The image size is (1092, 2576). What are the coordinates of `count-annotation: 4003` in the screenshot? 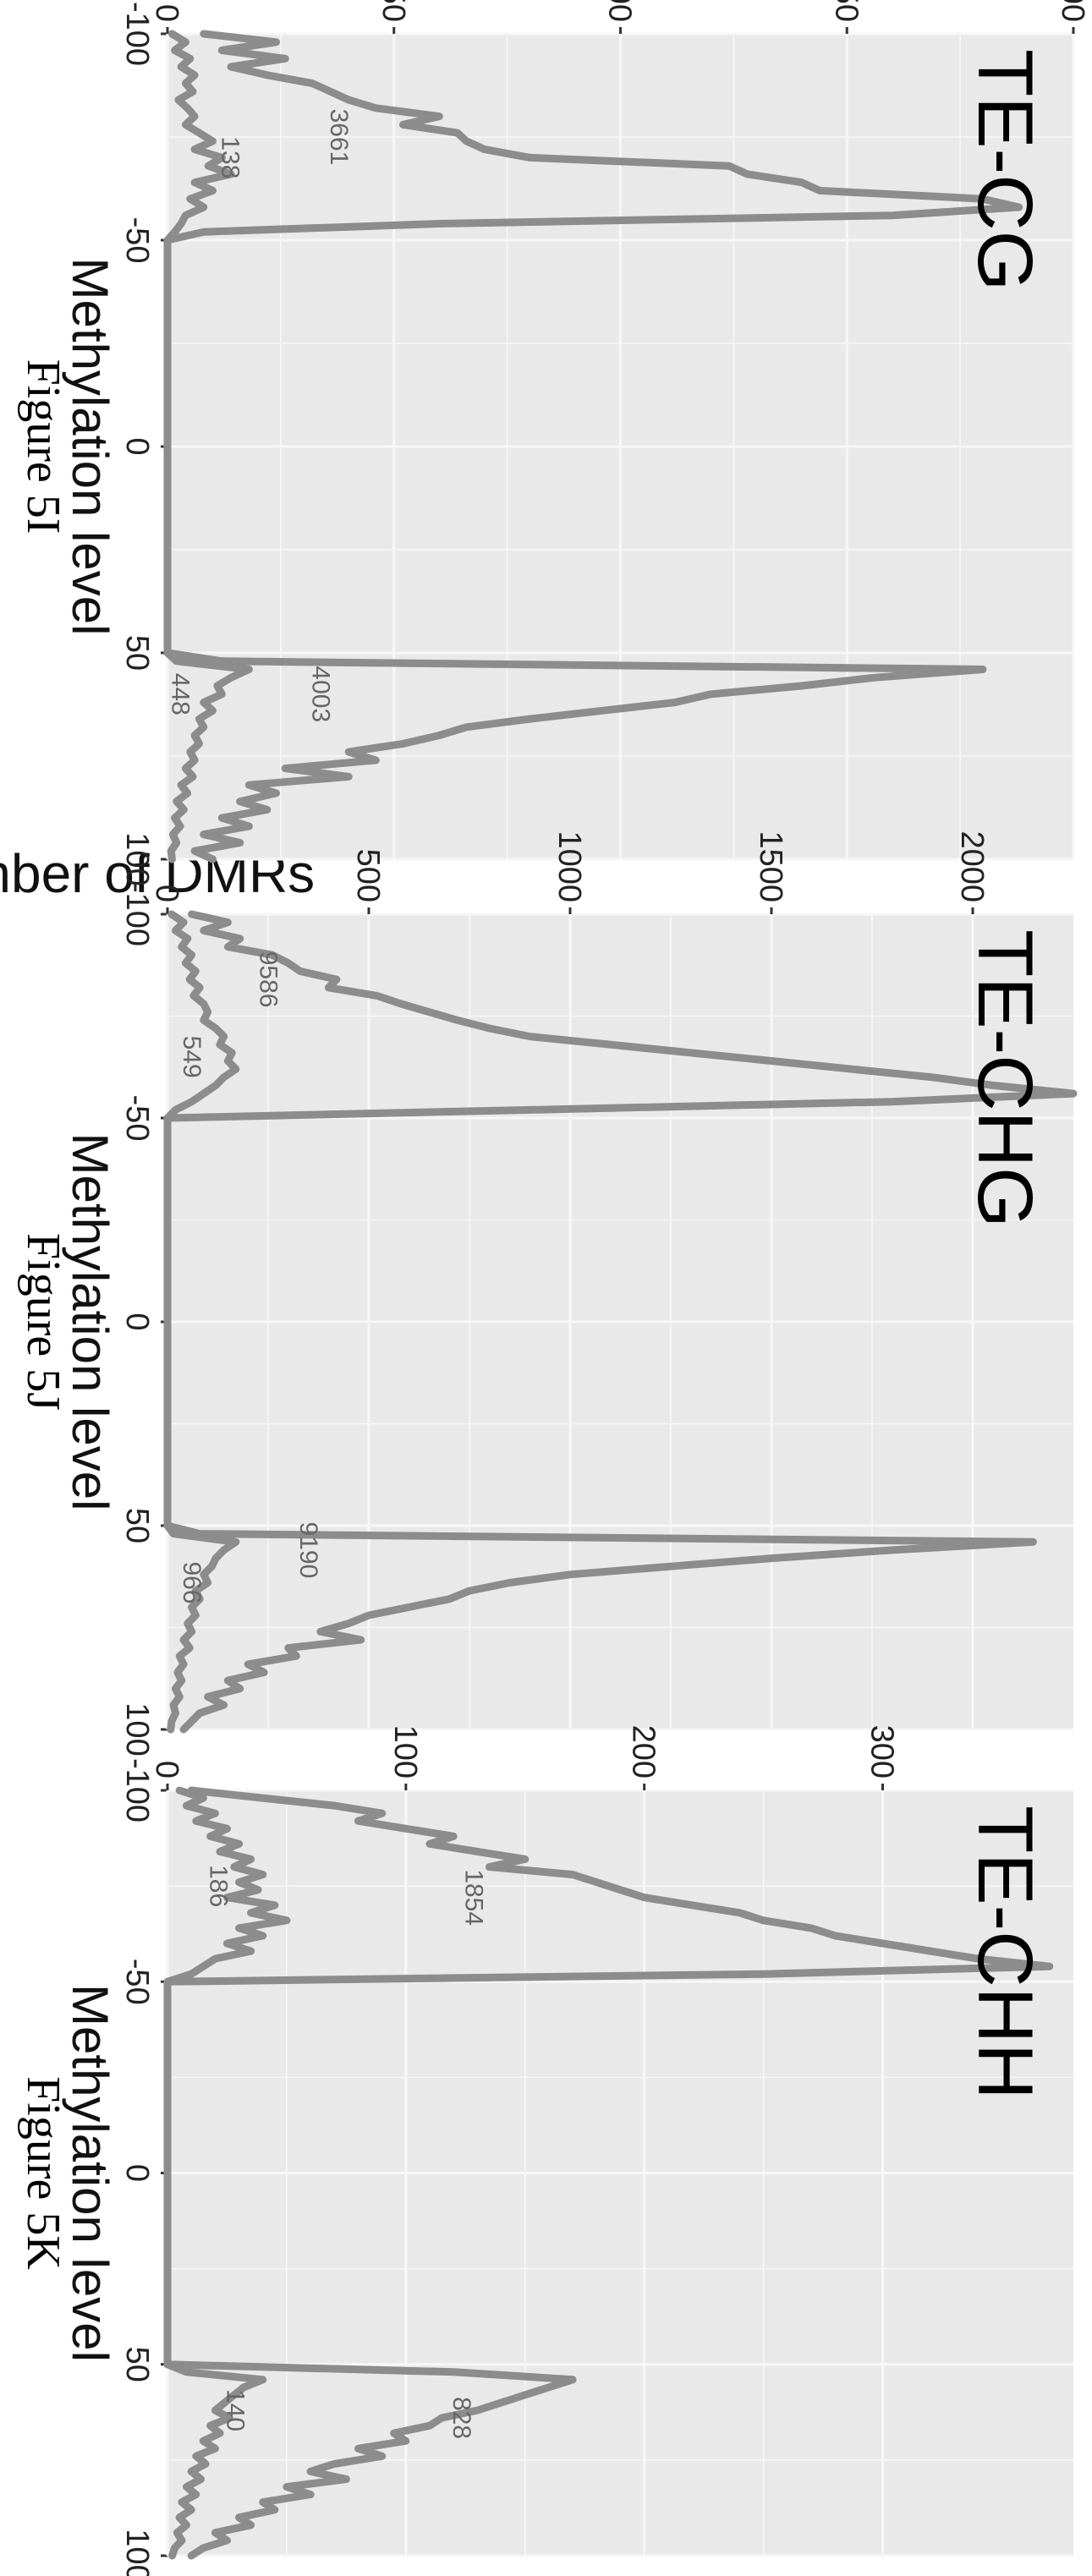 It's located at (320, 694).